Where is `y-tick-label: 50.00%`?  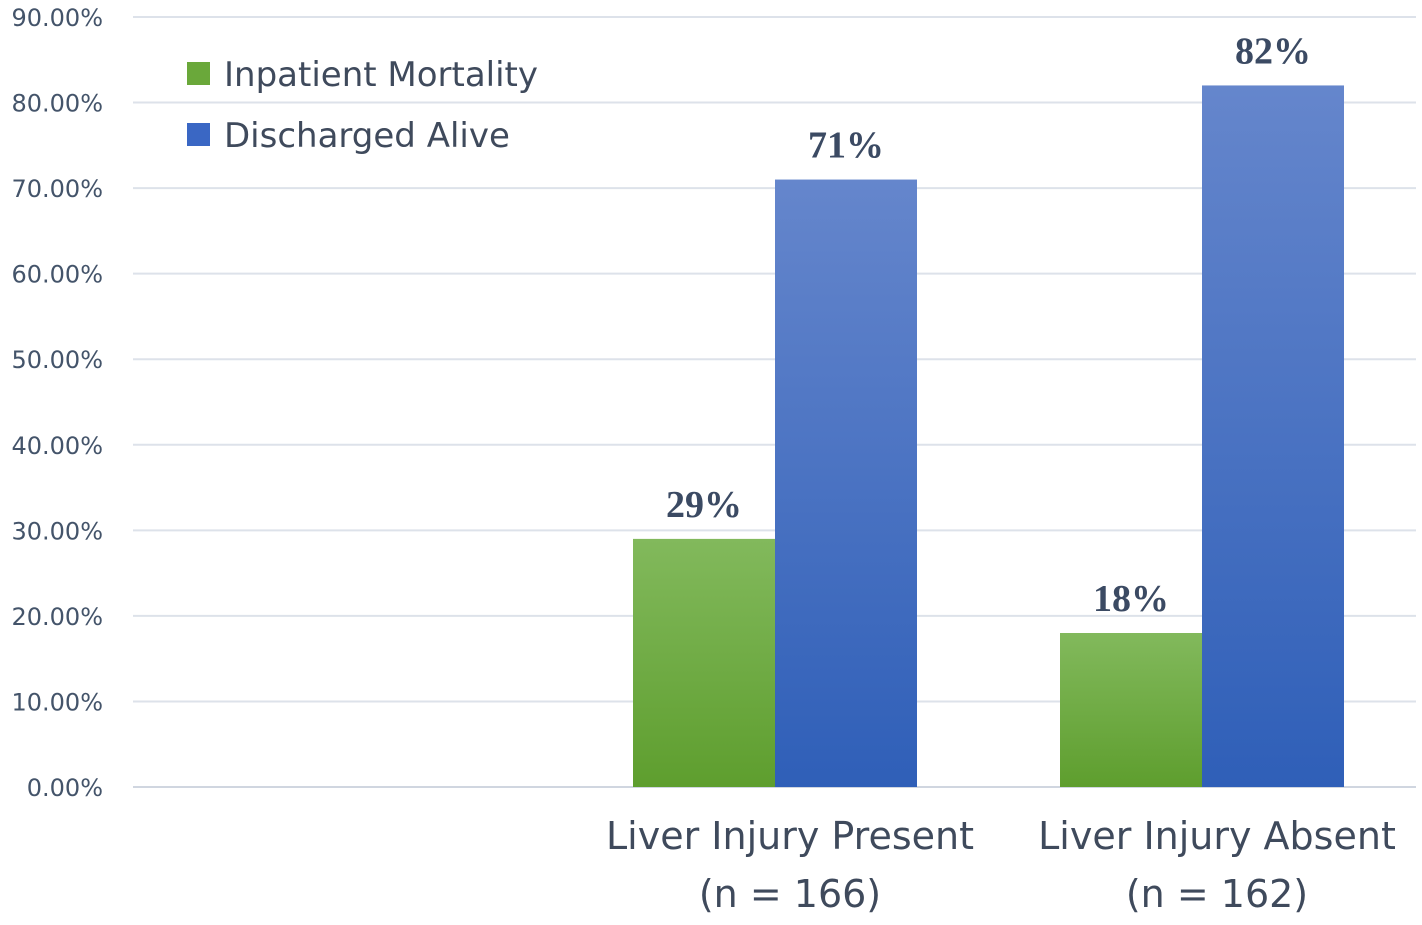 y-tick-label: 50.00% is located at coordinates (57, 360).